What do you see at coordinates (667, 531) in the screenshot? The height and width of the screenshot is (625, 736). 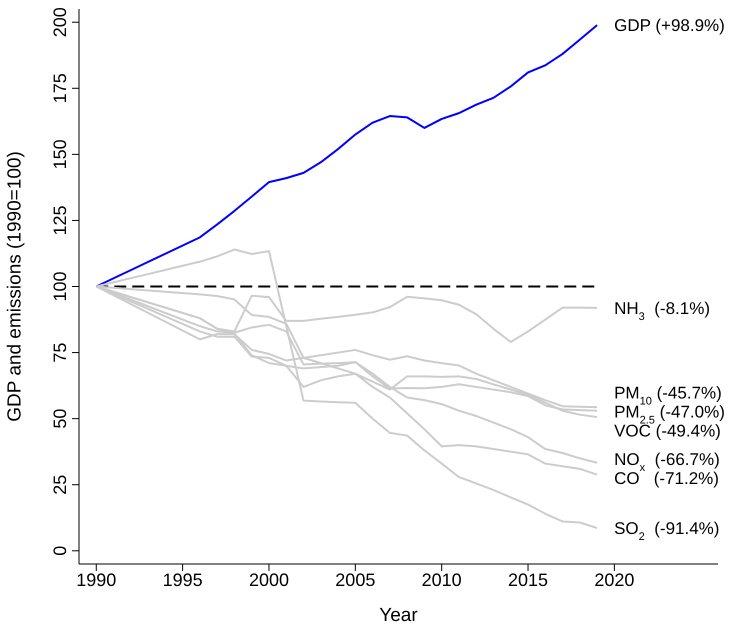 I see `series-label: SO$_{2}$ (-91.4%)` at bounding box center [667, 531].